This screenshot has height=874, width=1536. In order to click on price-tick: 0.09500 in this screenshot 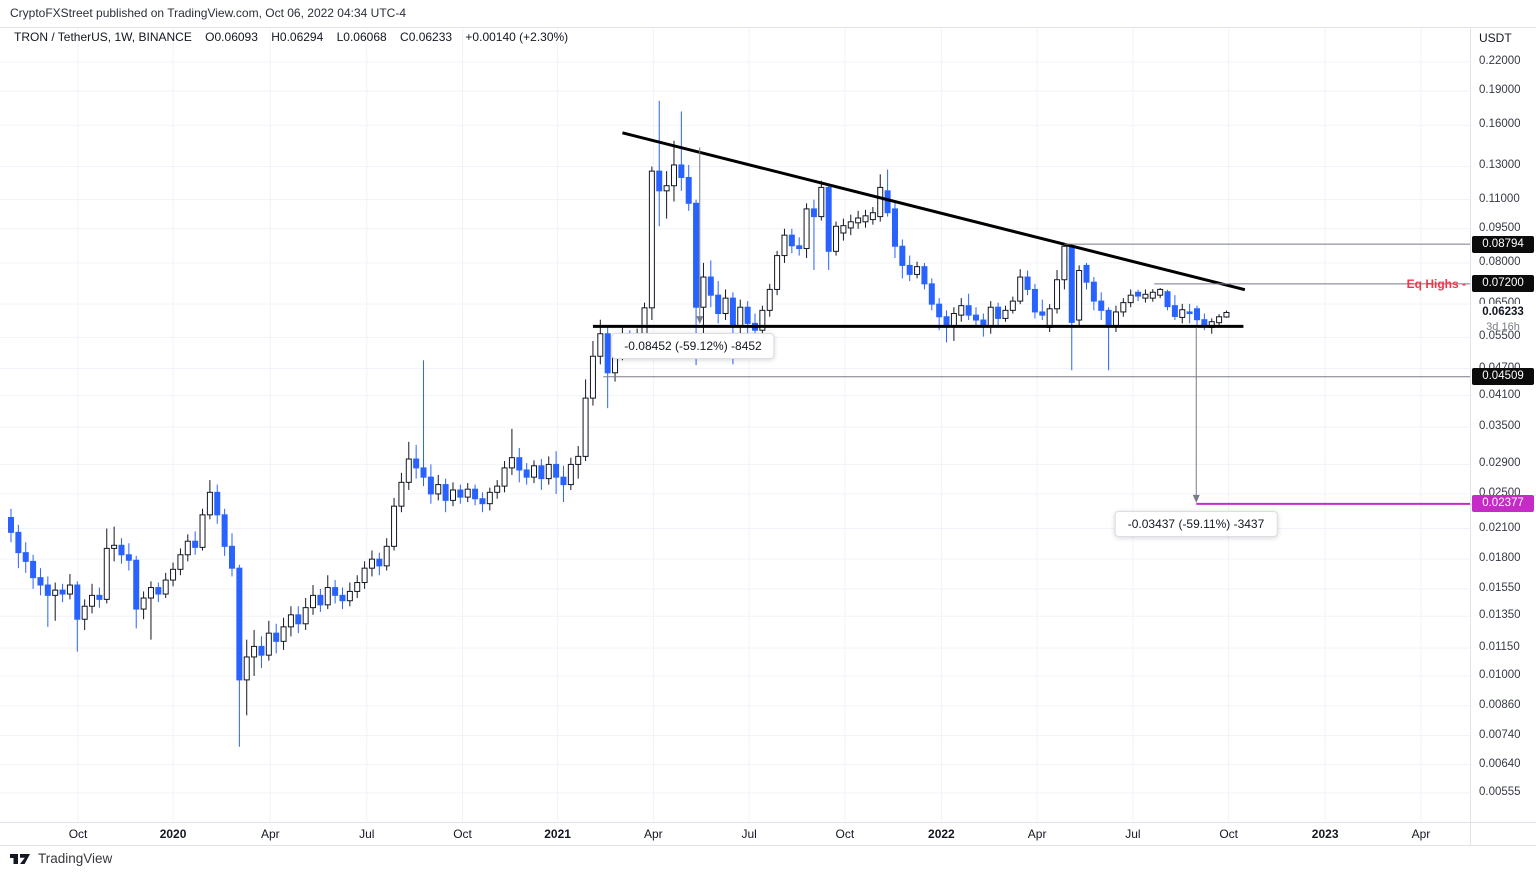, I will do `click(1500, 227)`.